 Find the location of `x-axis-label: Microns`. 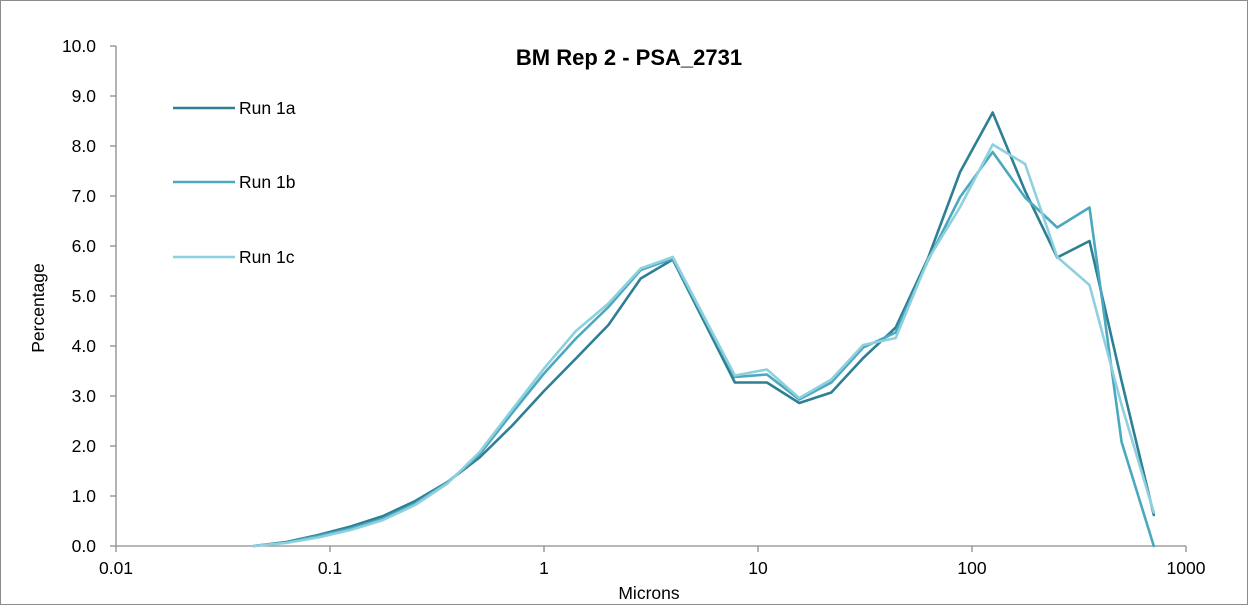

x-axis-label: Microns is located at coordinates (649, 593).